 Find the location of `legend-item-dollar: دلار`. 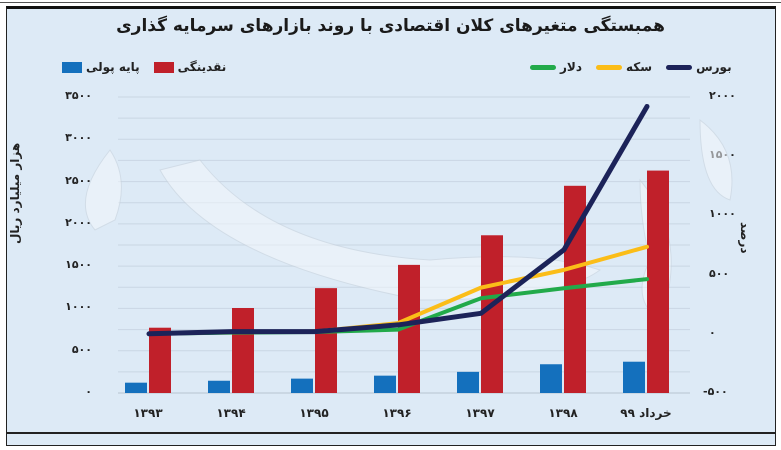

legend-item-dollar: دلار is located at coordinates (556, 67).